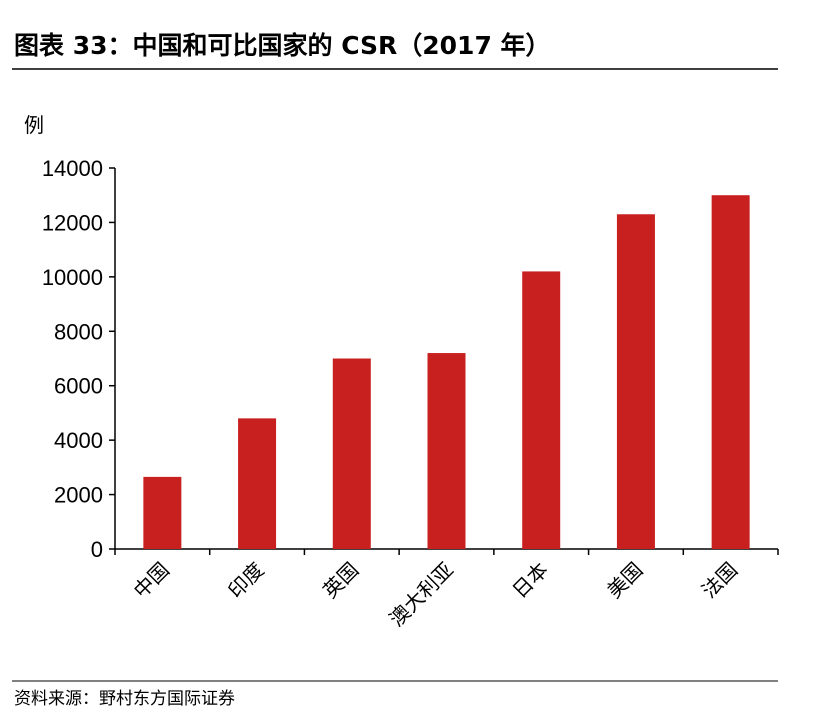 This screenshot has height=728, width=813. What do you see at coordinates (78, 495) in the screenshot?
I see `y-tick-label: 2000` at bounding box center [78, 495].